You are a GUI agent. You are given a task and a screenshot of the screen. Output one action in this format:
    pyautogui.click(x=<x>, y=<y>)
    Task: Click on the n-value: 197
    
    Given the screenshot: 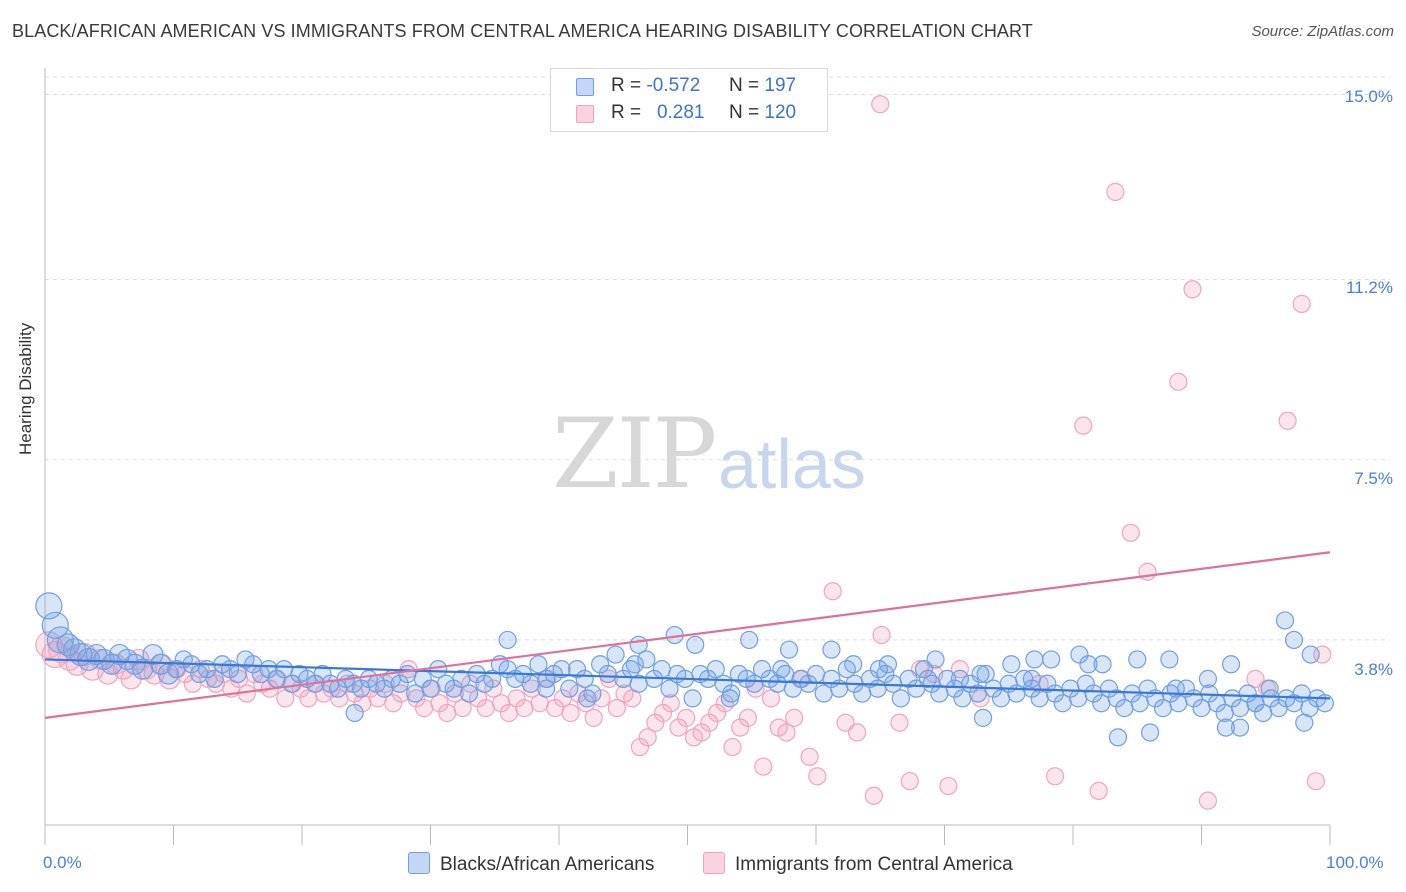 What is the action you would take?
    pyautogui.click(x=780, y=85)
    